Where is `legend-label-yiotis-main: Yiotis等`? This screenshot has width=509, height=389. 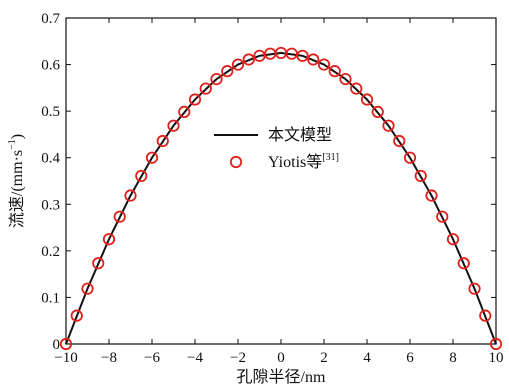
legend-label-yiotis-main: Yiotis等 is located at coordinates (295, 162).